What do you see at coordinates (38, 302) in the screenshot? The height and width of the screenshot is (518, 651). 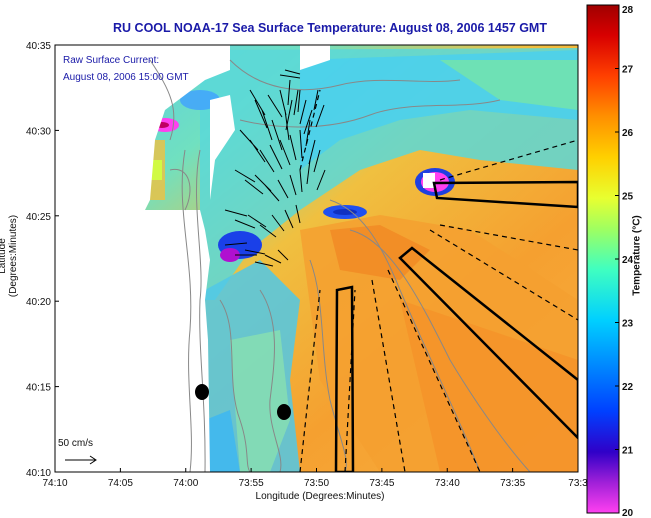 I see `y-tick-label: 40:20` at bounding box center [38, 302].